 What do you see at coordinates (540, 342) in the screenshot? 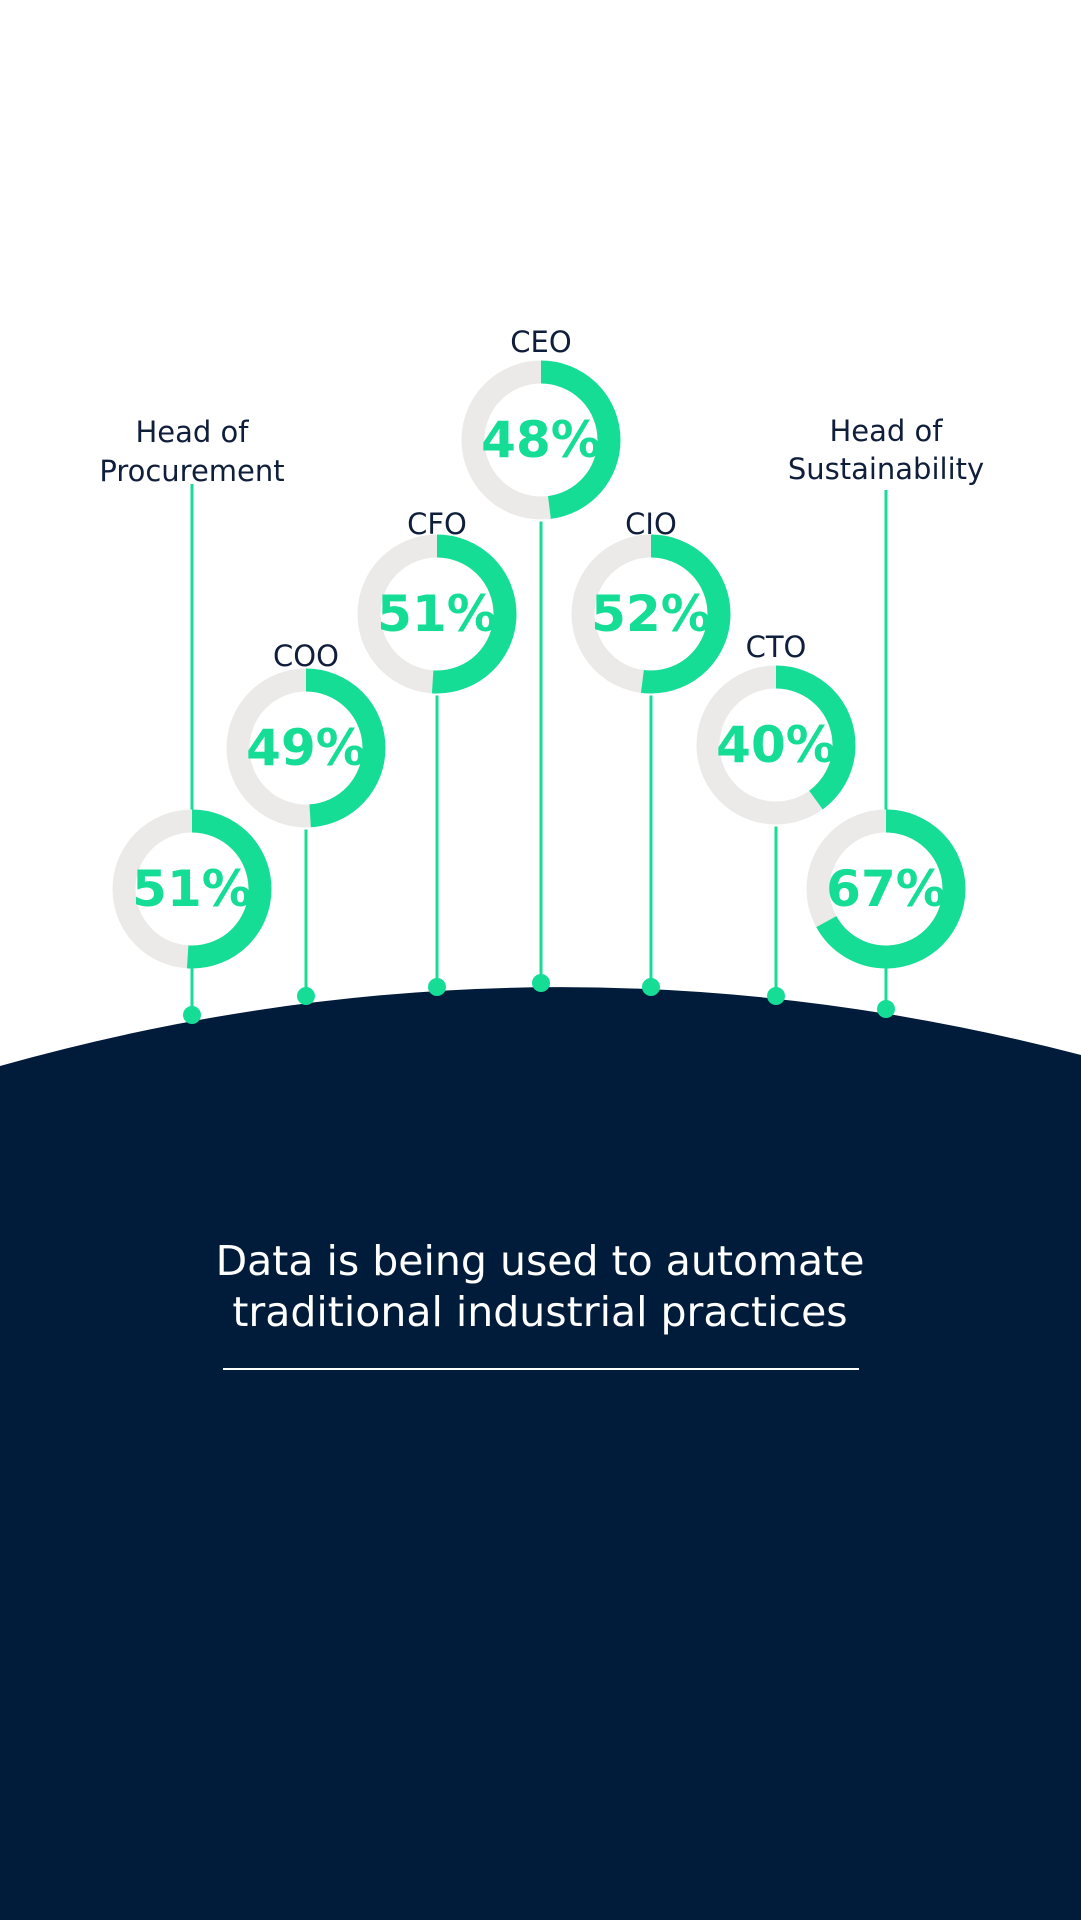
I see `role-label-ceo: CEO` at bounding box center [540, 342].